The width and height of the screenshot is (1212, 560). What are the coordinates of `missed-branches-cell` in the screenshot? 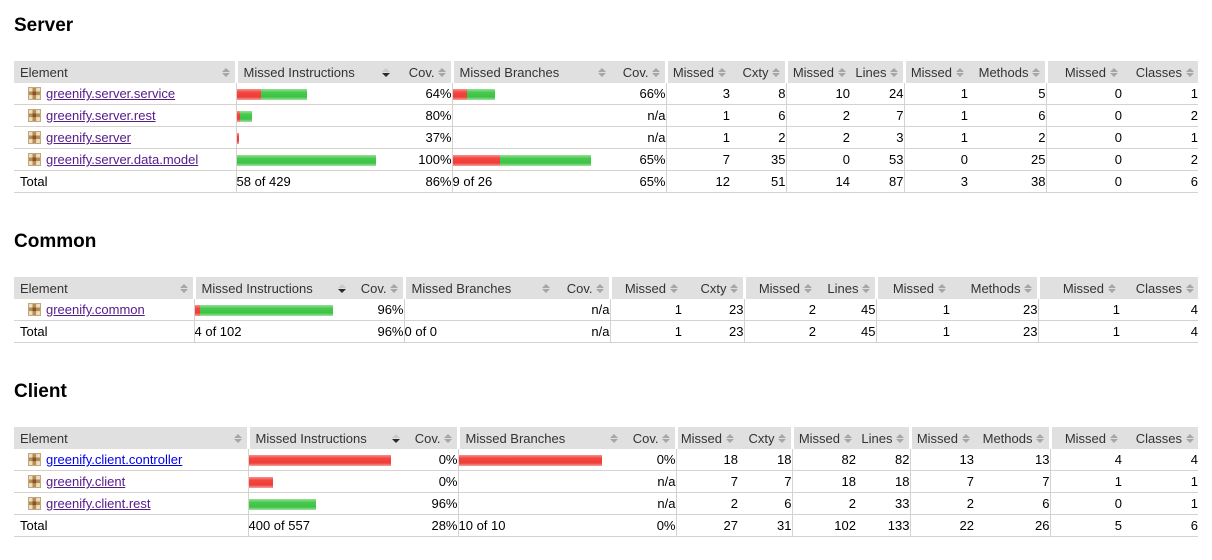 It's located at (530, 94).